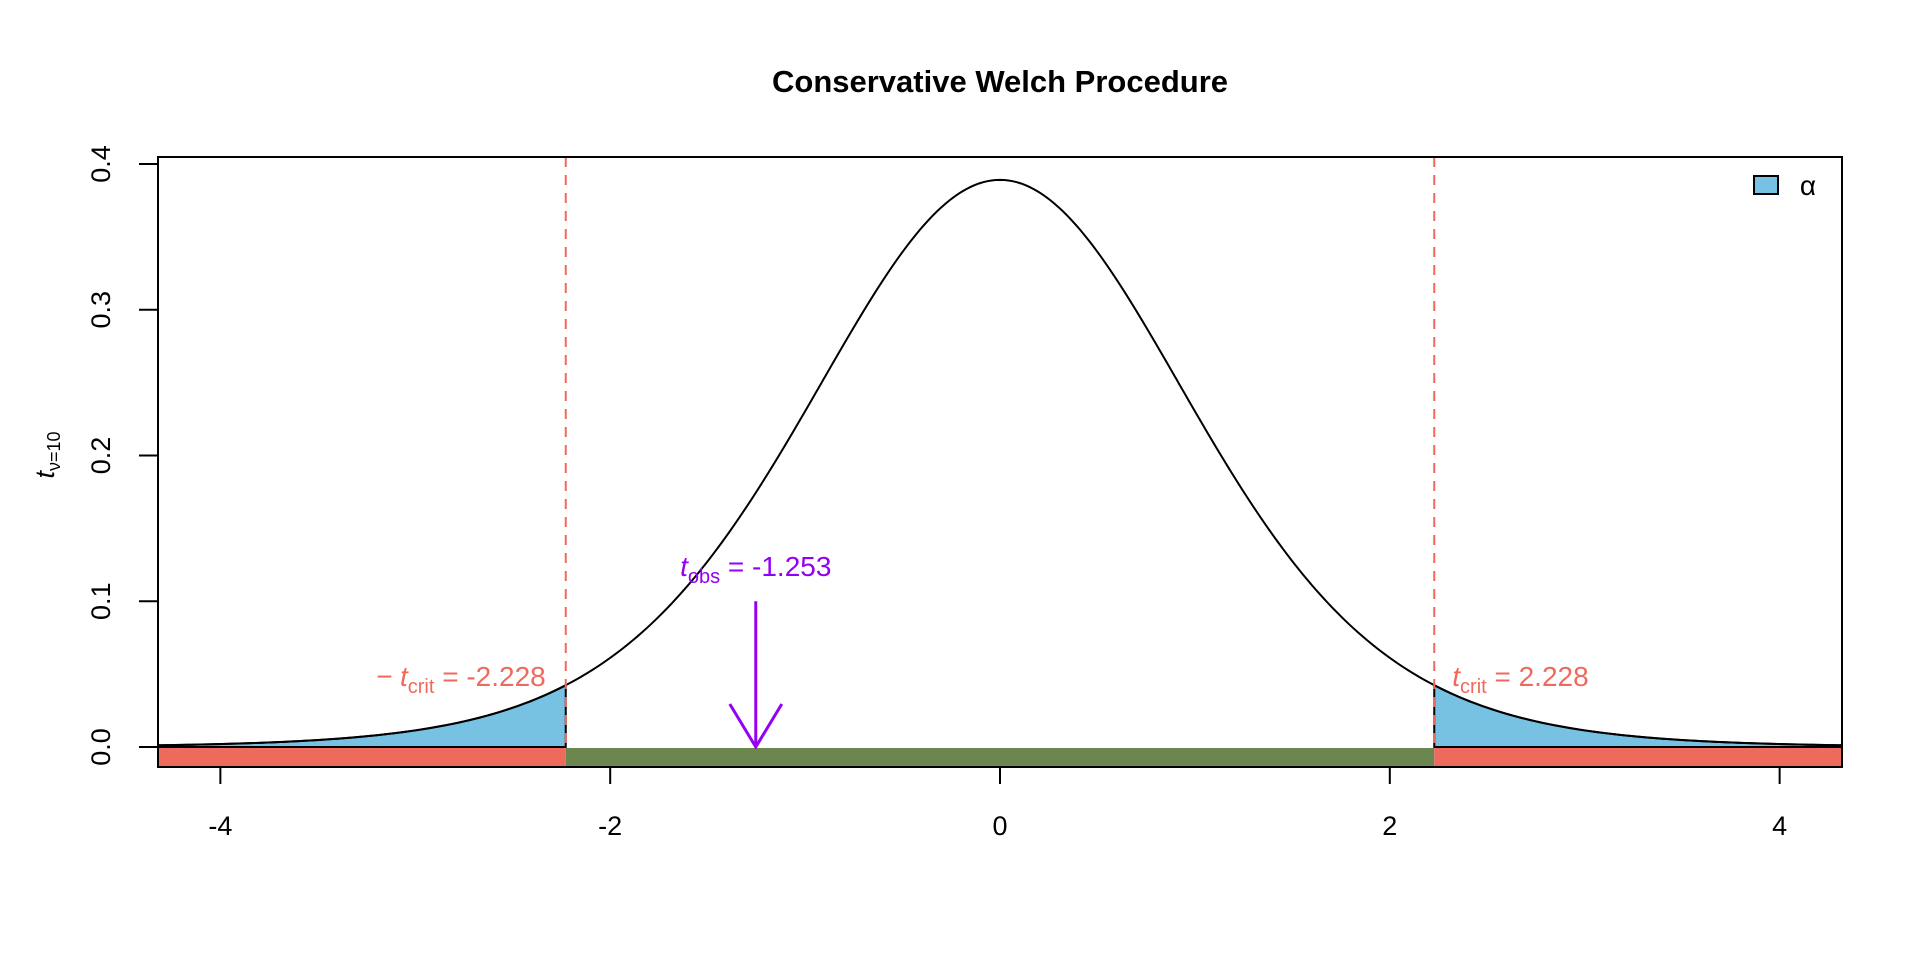 The image size is (1920, 960). Describe the element at coordinates (101, 747) in the screenshot. I see `y-tick-label: 0.0` at that location.